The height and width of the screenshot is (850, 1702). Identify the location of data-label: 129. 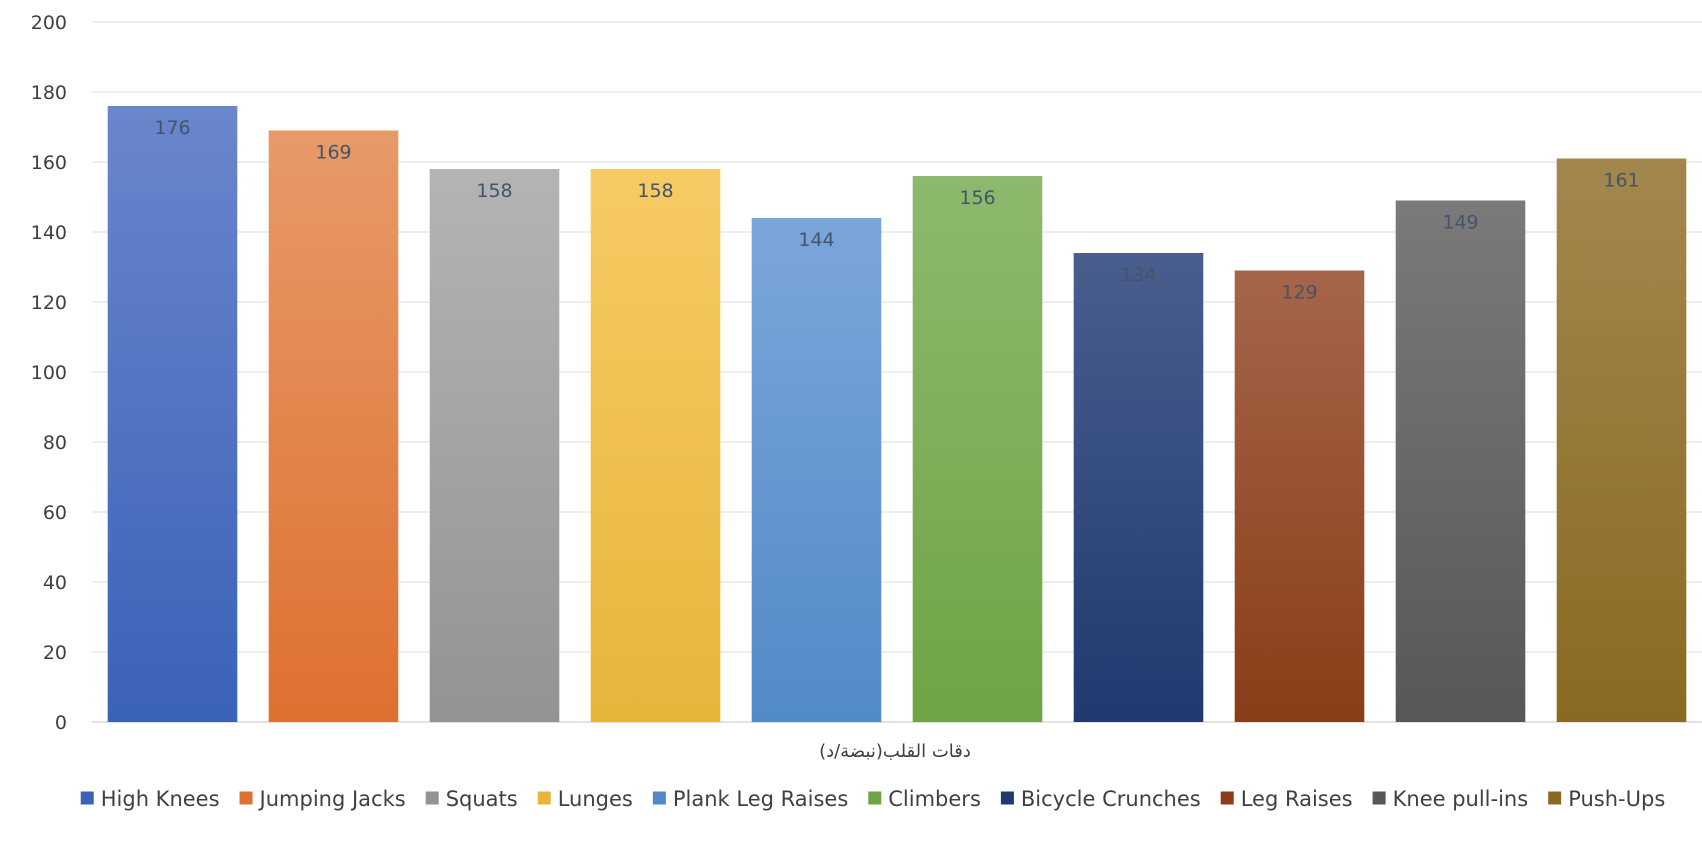
(1299, 293).